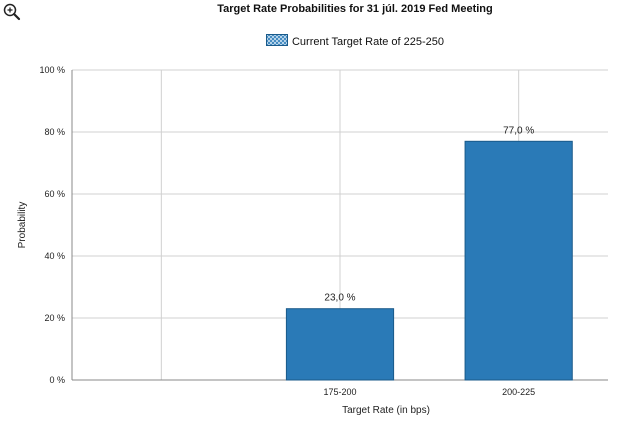 This screenshot has height=427, width=620. I want to click on x-tick-label: 175-200, so click(339, 392).